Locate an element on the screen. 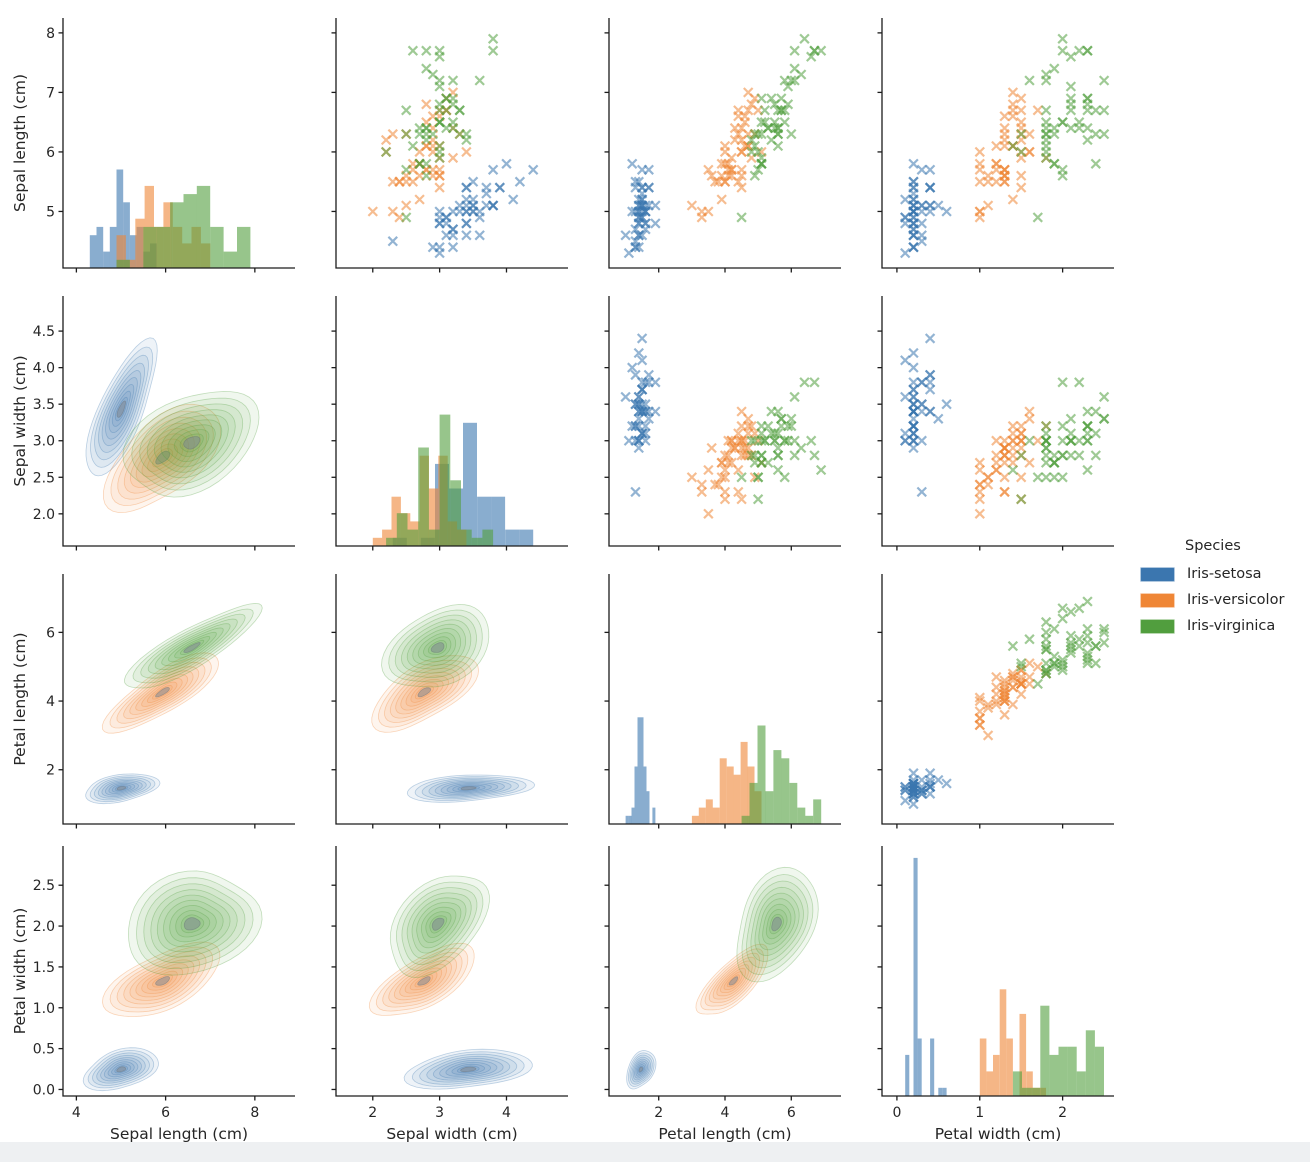 The width and height of the screenshot is (1310, 1162). legend-swatch-virginica-icon is located at coordinates (1157, 626).